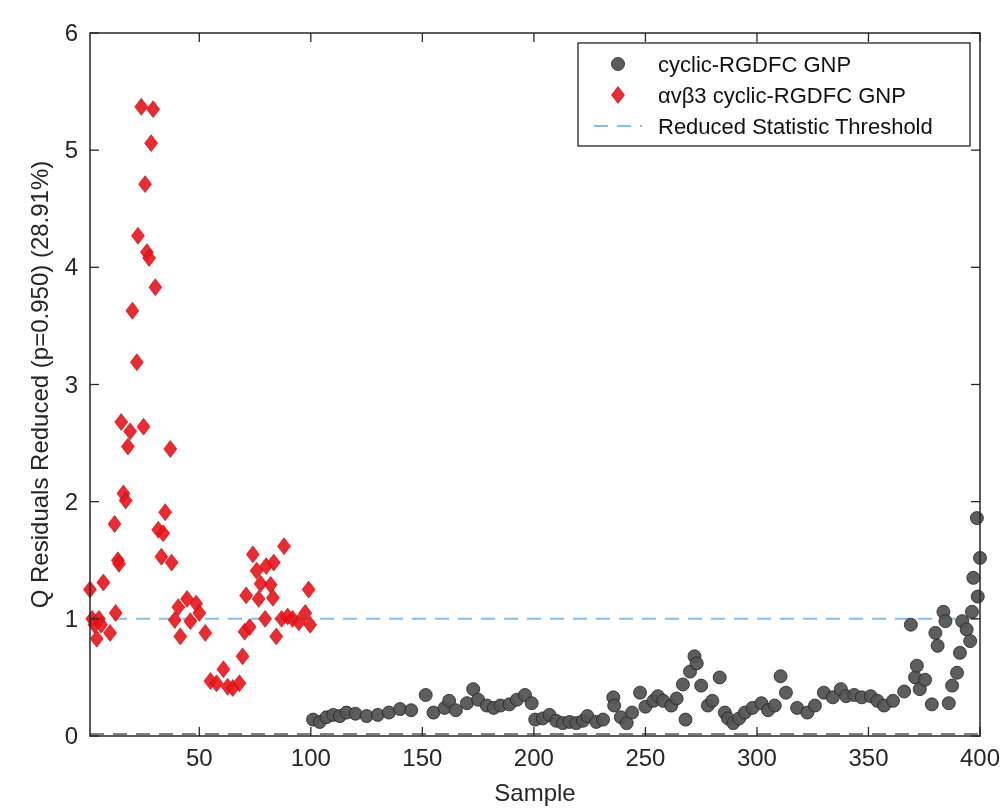 The image size is (1008, 811). Describe the element at coordinates (71, 384) in the screenshot. I see `y-tick-label: 3` at that location.